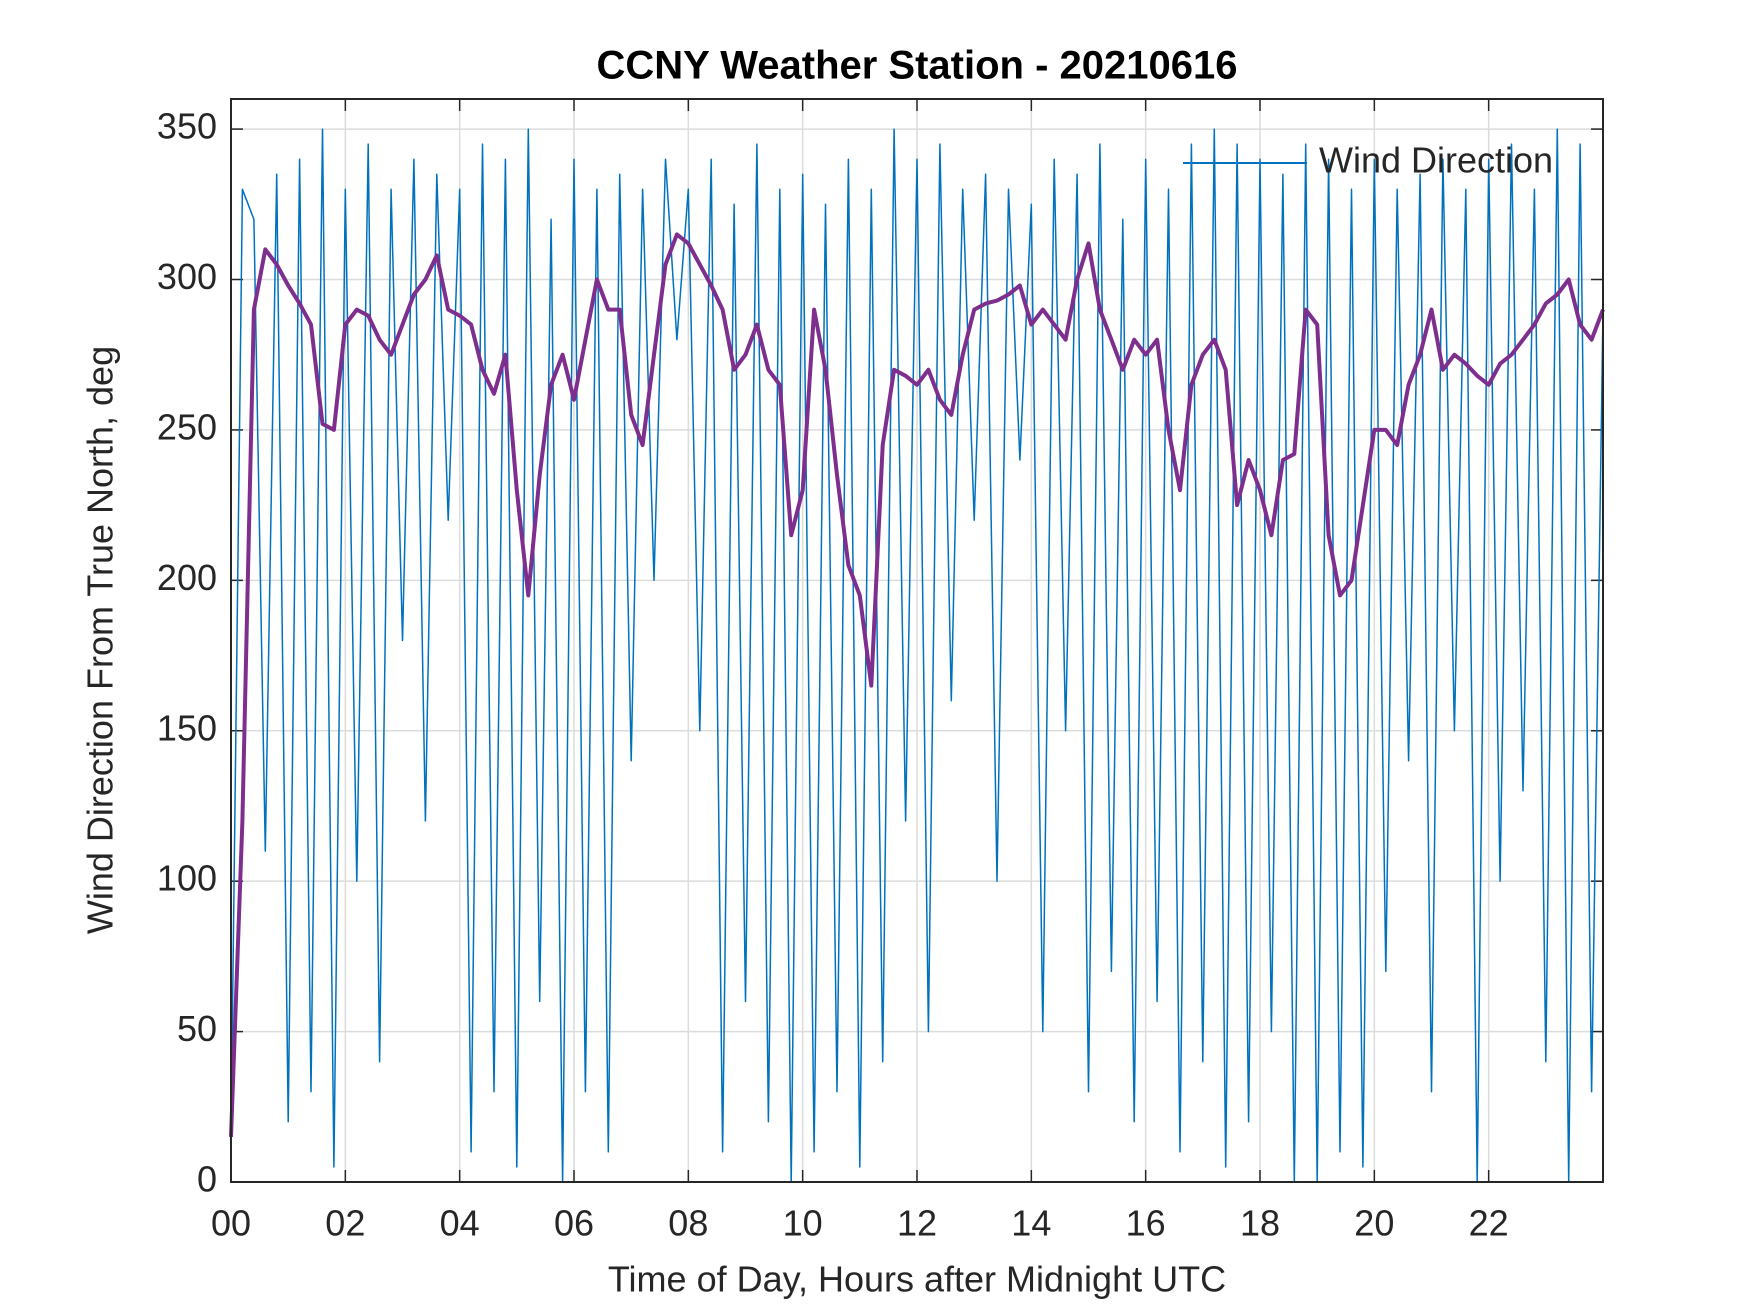 This screenshot has width=1750, height=1313. What do you see at coordinates (207, 1179) in the screenshot?
I see `y-tick-label: 0` at bounding box center [207, 1179].